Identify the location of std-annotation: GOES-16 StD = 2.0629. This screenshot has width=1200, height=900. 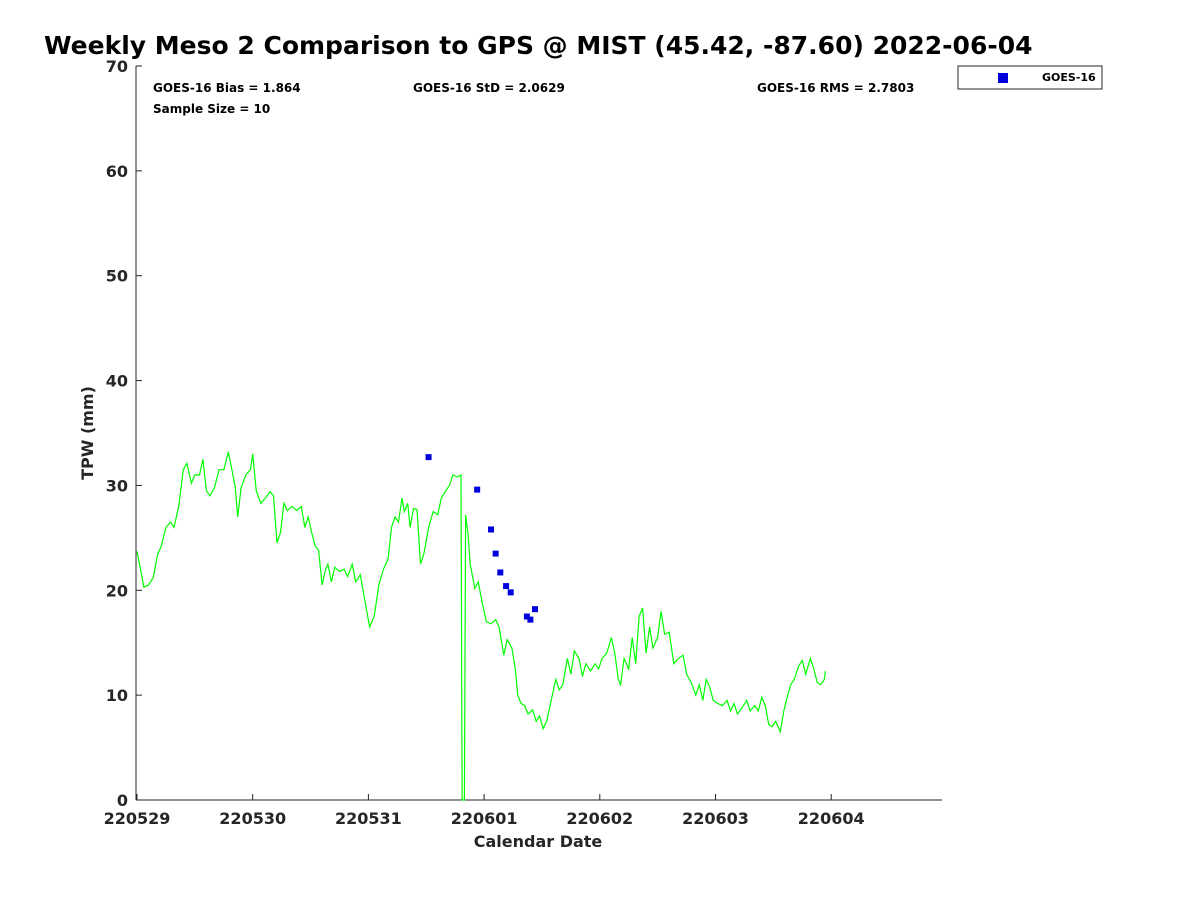
(489, 88).